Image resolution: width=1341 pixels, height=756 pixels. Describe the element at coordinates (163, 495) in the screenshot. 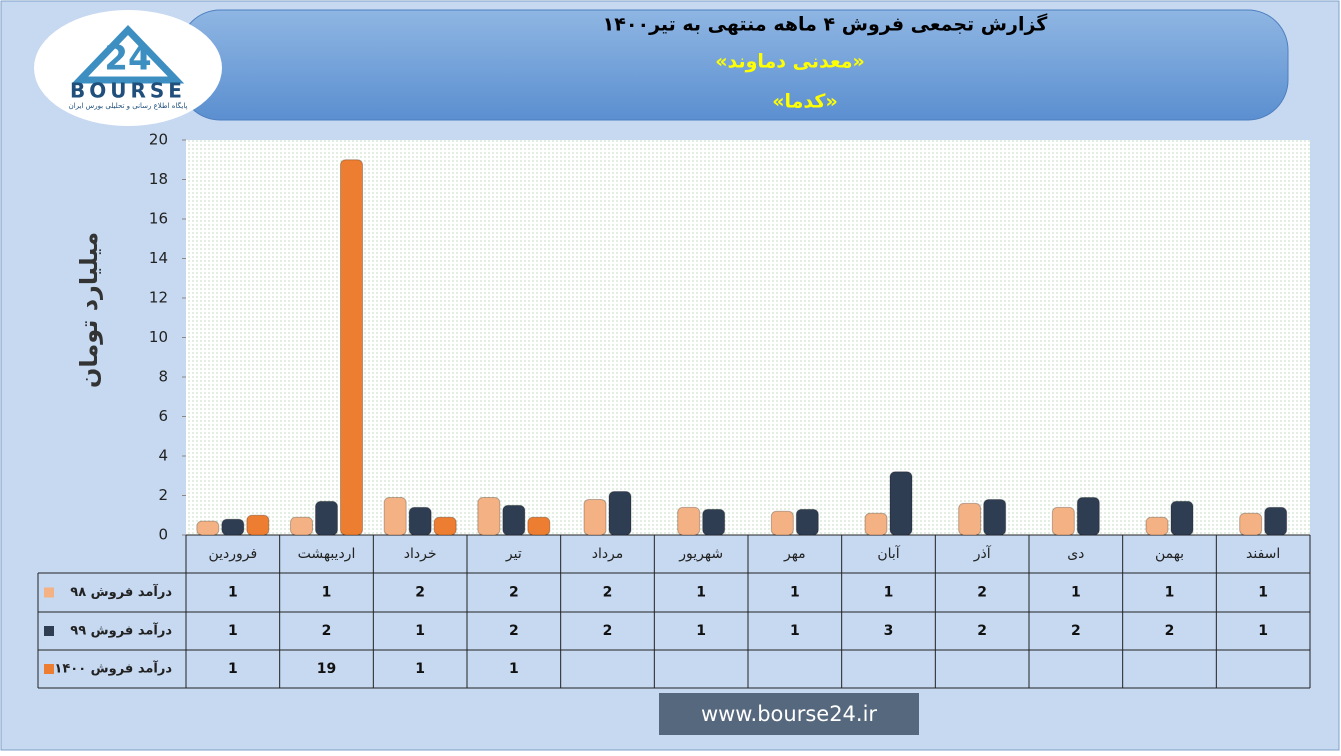

I see `y-tick-label: 2` at that location.